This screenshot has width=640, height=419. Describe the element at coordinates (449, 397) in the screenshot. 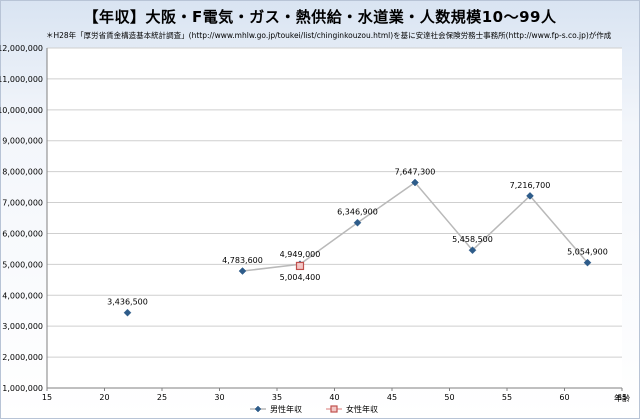

I see `x-tick-label: 50` at that location.